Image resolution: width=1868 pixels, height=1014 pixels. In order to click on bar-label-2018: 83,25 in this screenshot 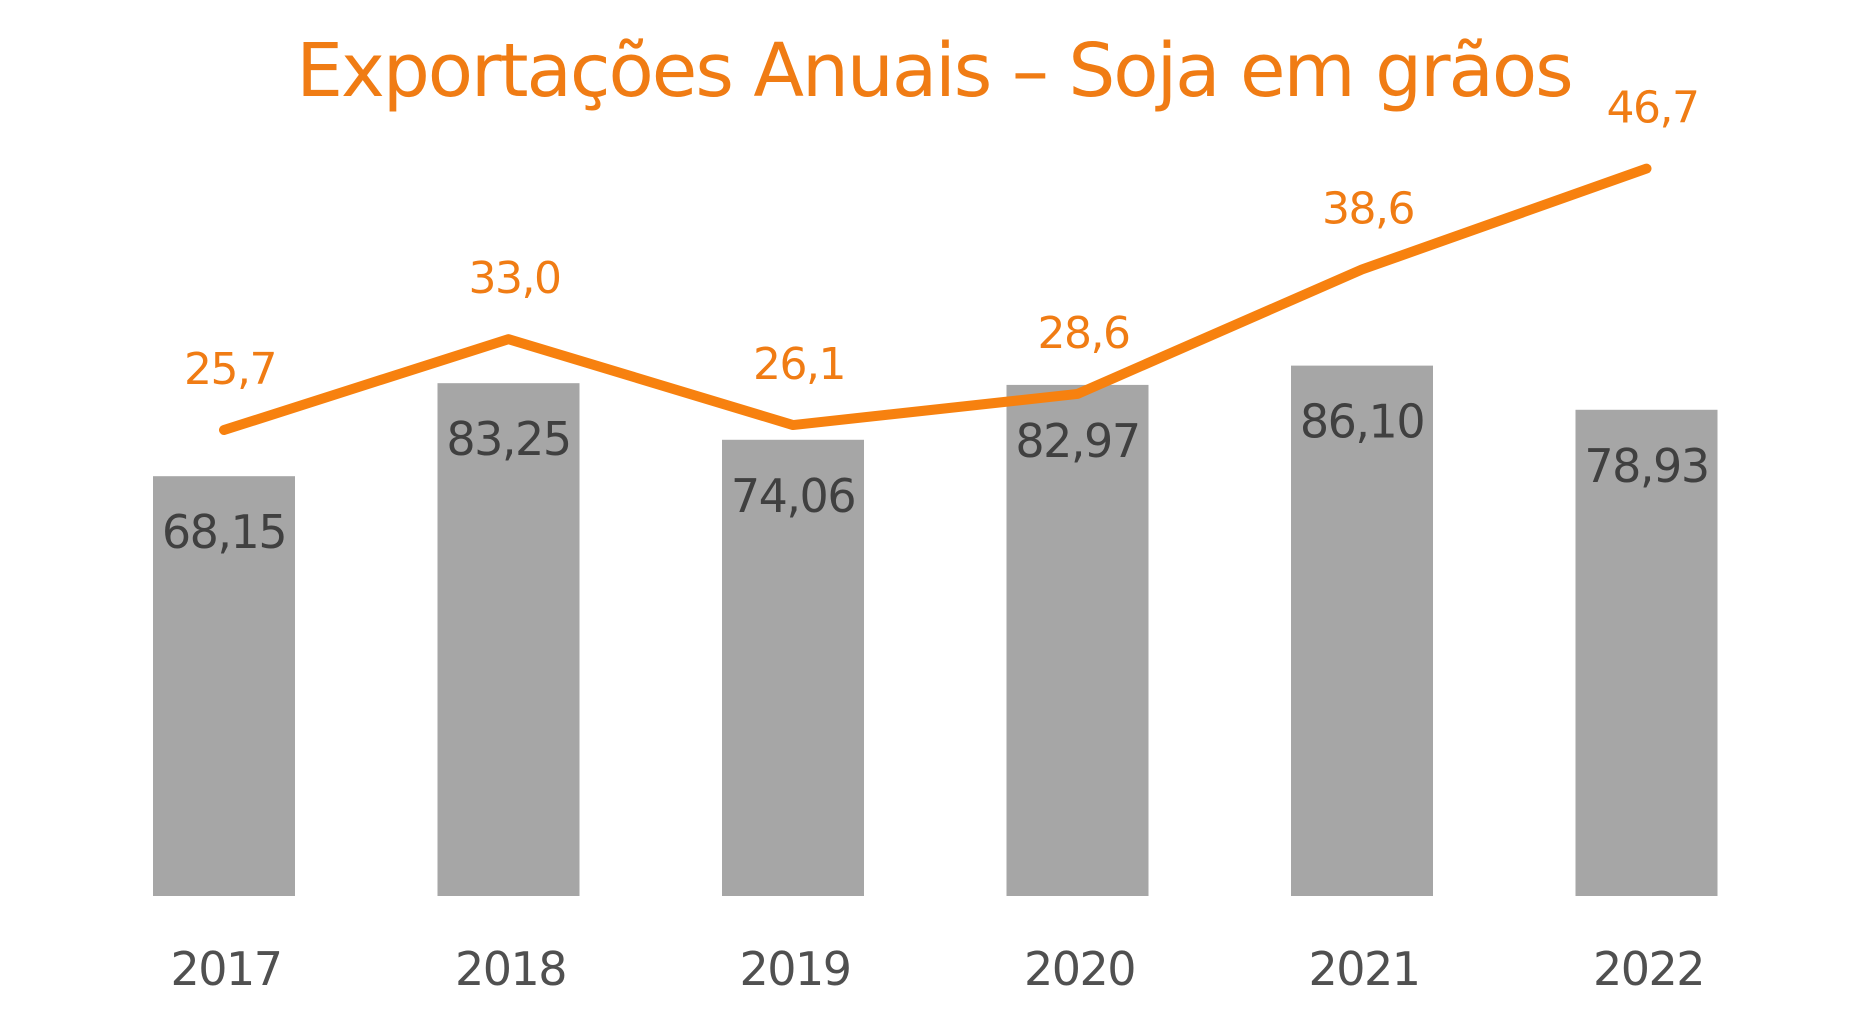, I will do `click(508, 439)`.